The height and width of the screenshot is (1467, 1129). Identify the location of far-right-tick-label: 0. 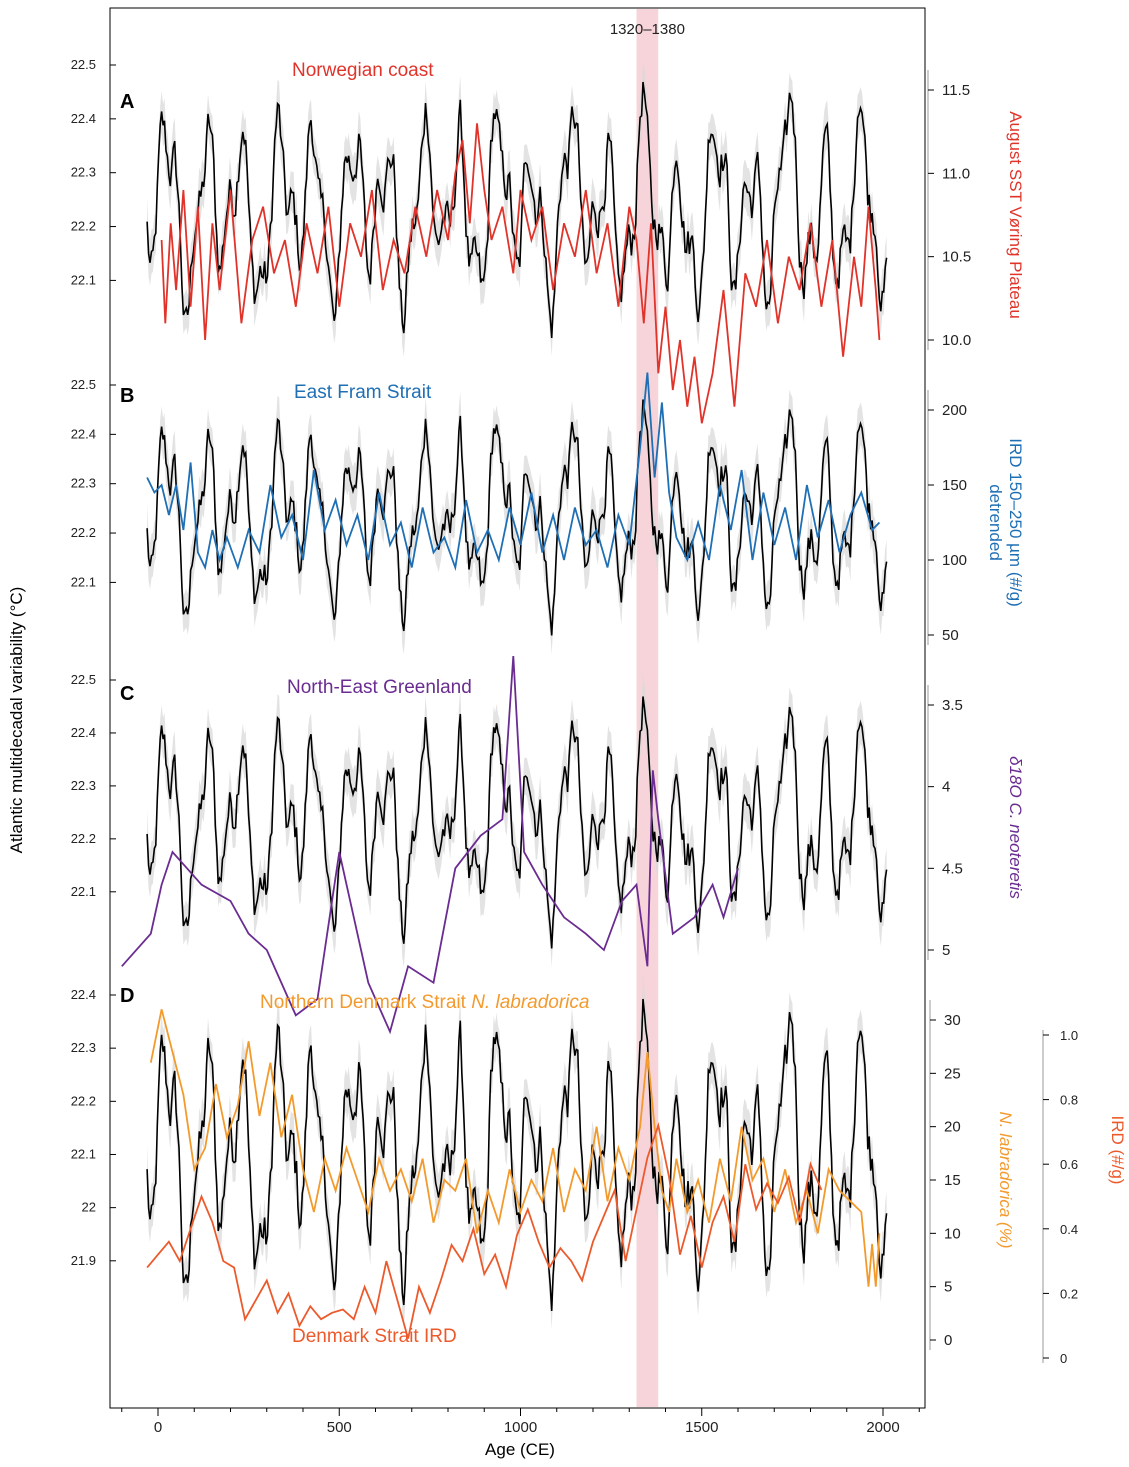
(1063, 1358).